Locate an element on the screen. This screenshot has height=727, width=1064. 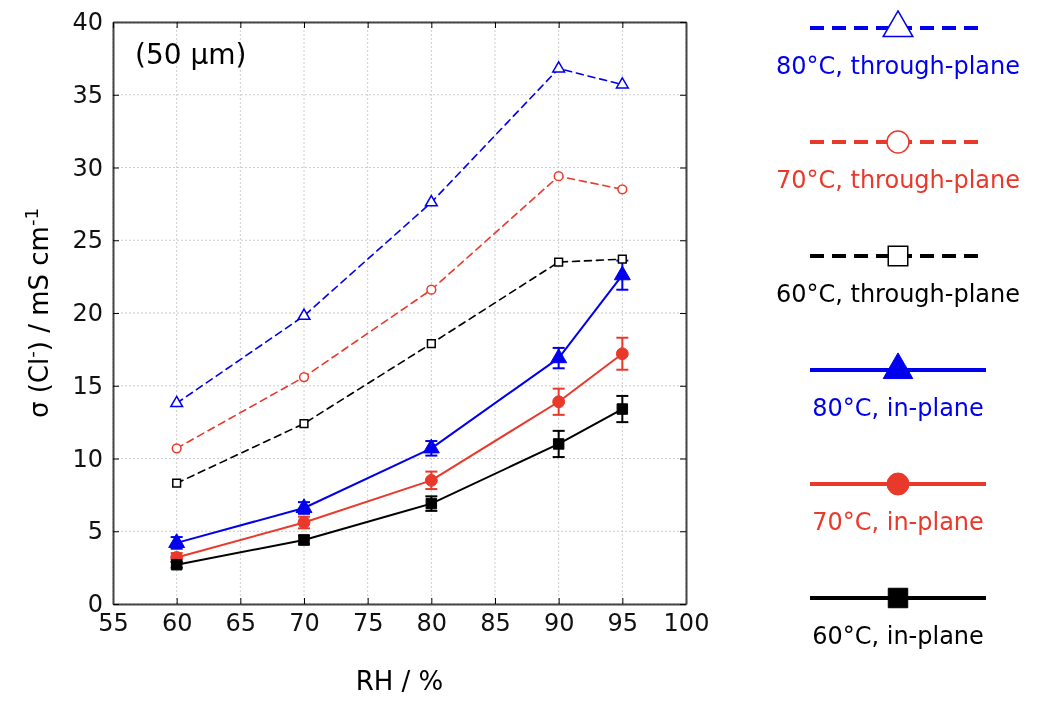
y-tick-label: 40 is located at coordinates (87, 22).